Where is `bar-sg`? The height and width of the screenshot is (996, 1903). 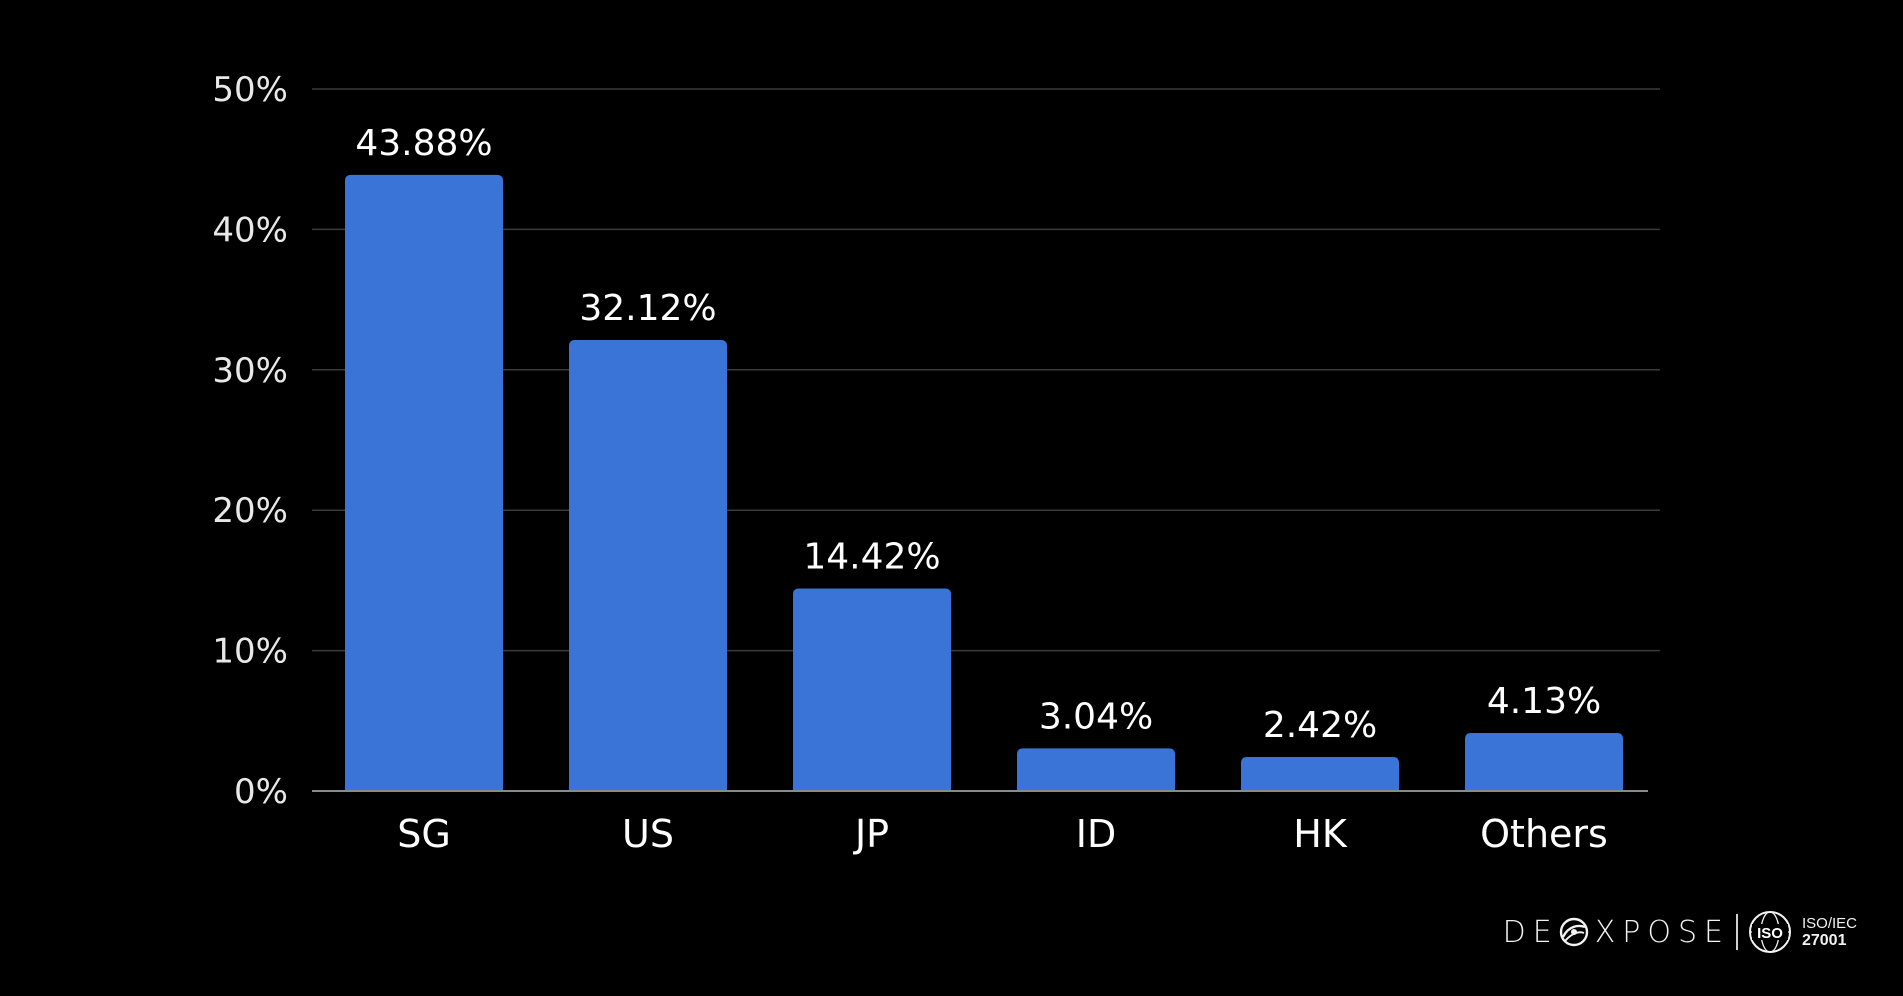 bar-sg is located at coordinates (424, 482).